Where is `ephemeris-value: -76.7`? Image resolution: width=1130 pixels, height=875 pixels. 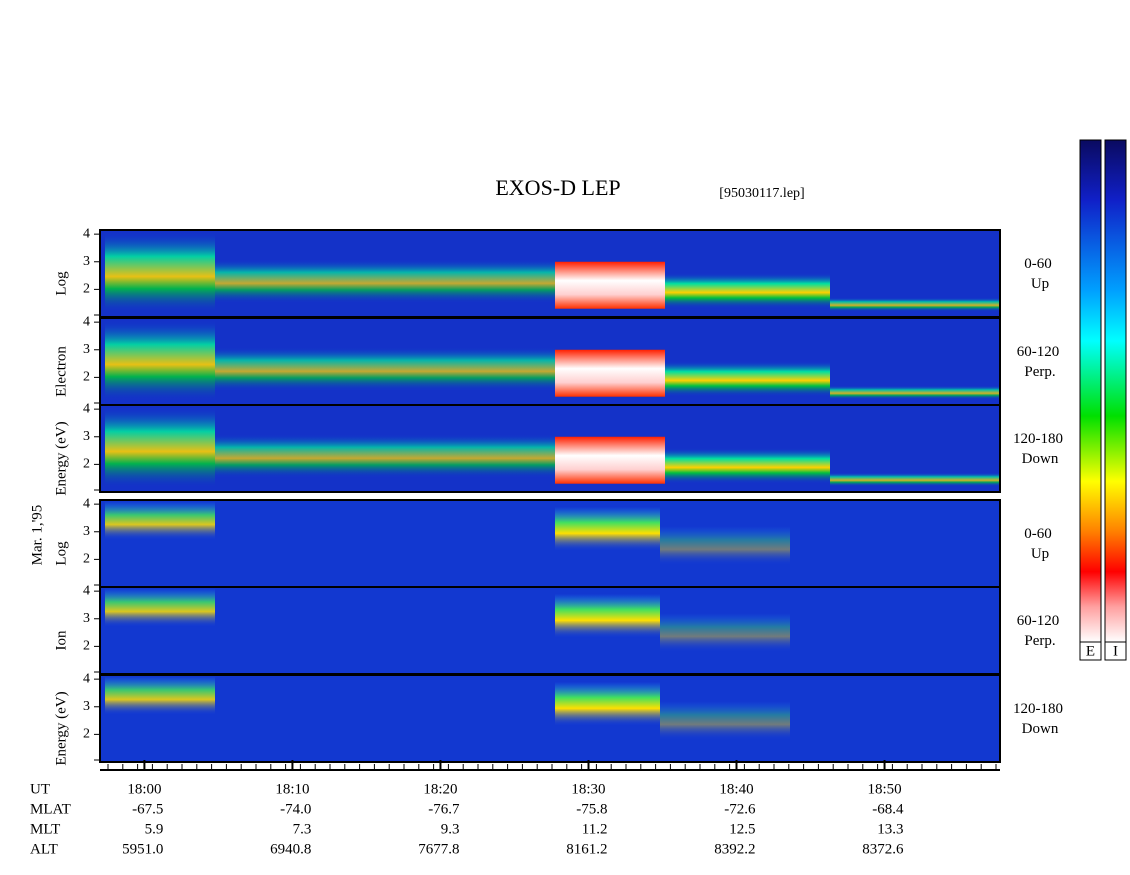
ephemeris-value: -76.7 is located at coordinates (444, 809).